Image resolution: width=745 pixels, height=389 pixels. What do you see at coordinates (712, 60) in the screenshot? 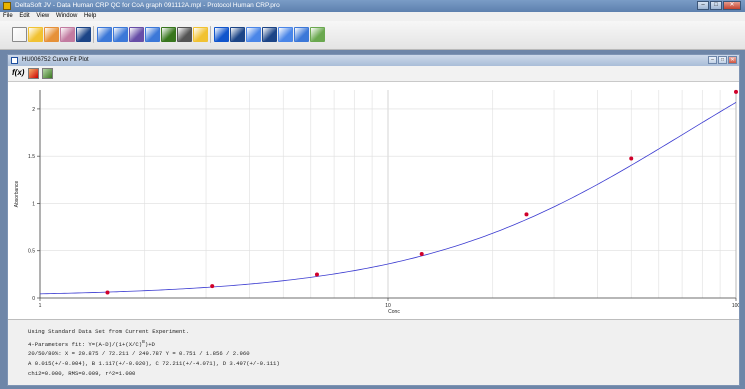
I see `plot-minimize-button: –` at bounding box center [712, 60].